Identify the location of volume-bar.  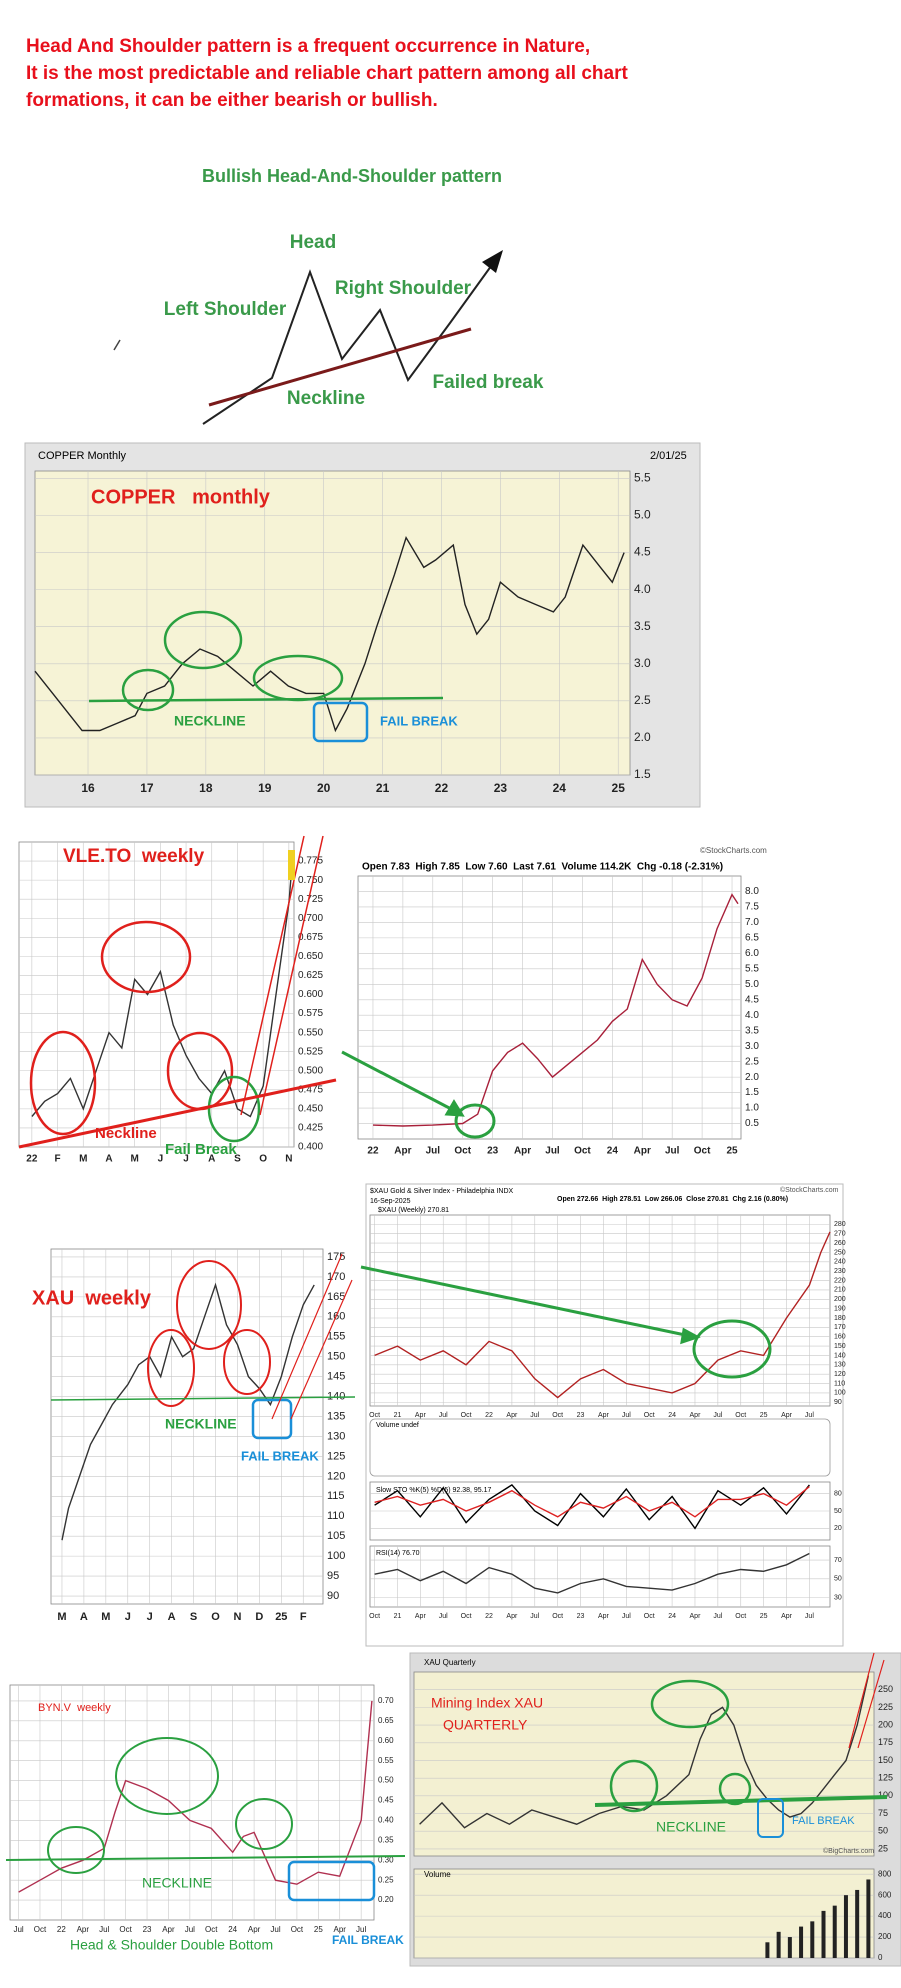
(857, 1923).